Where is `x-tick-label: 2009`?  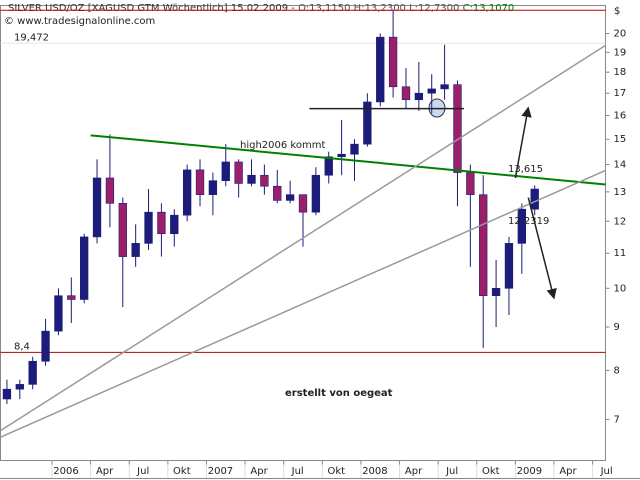 x-tick-label: 2009 is located at coordinates (529, 471).